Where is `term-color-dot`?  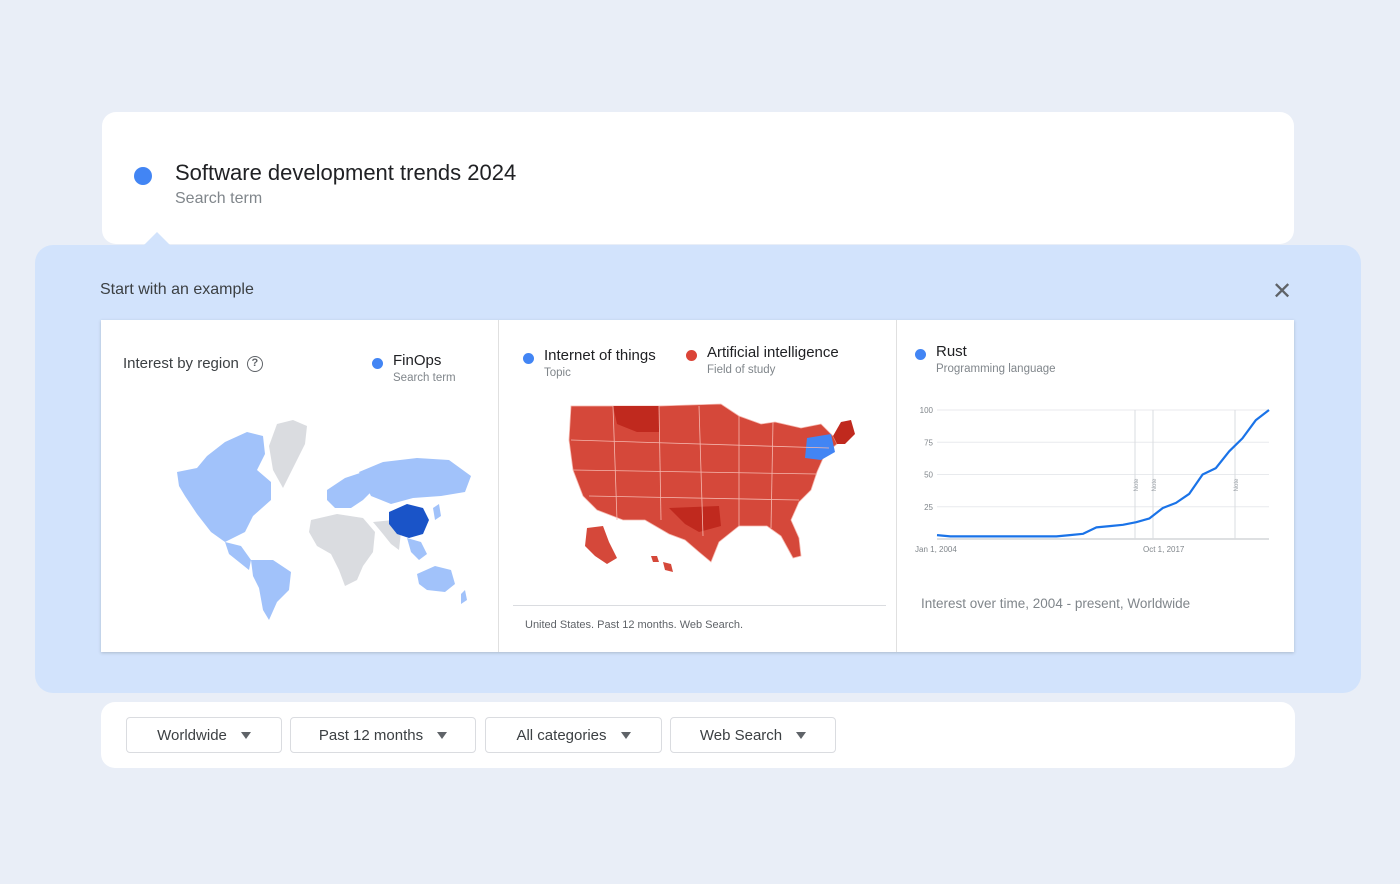
term-color-dot is located at coordinates (143, 176).